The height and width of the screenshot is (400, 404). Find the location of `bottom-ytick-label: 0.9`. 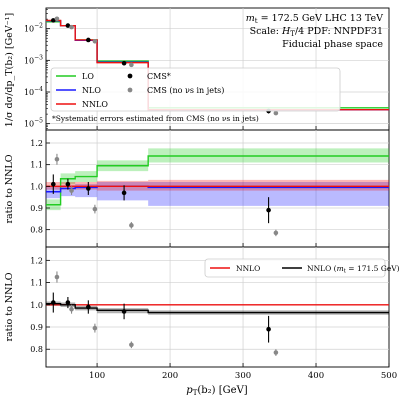

bottom-ytick-label: 0.9 is located at coordinates (36, 327).